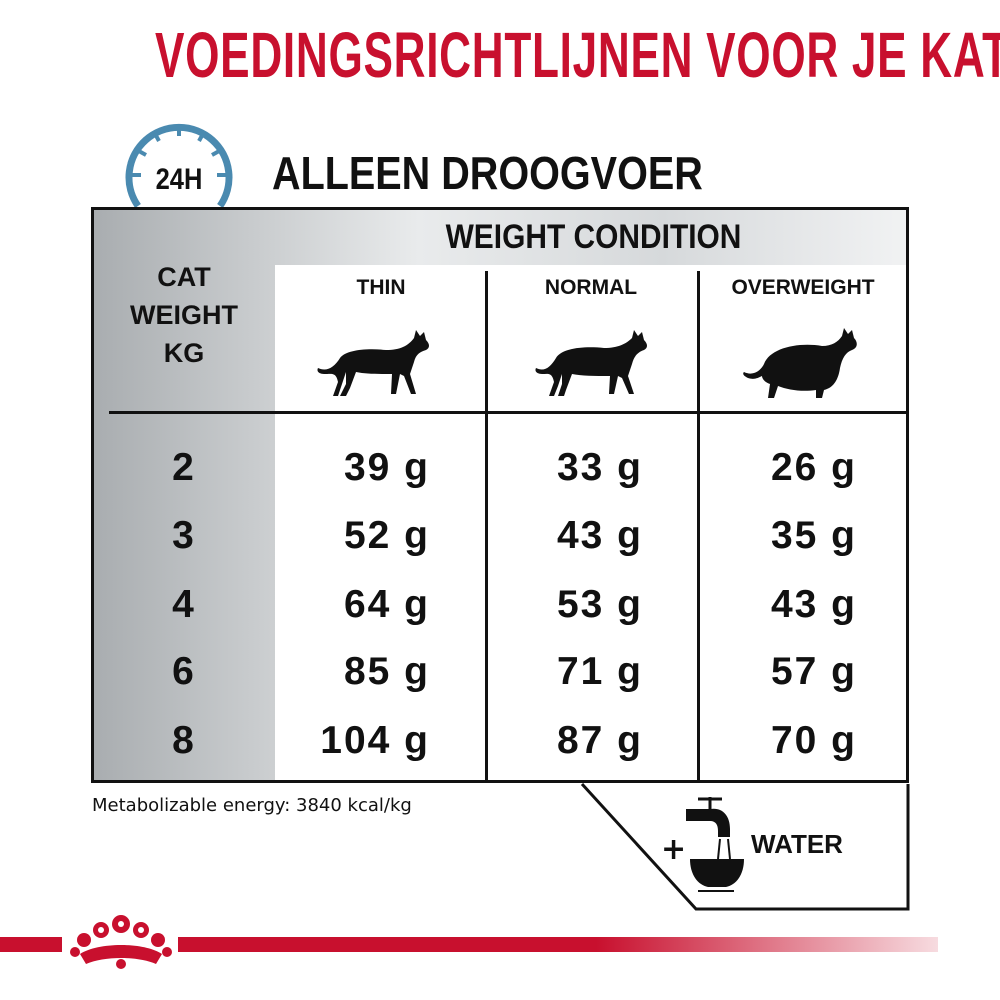  What do you see at coordinates (184, 353) in the screenshot?
I see `header-line: KG` at bounding box center [184, 353].